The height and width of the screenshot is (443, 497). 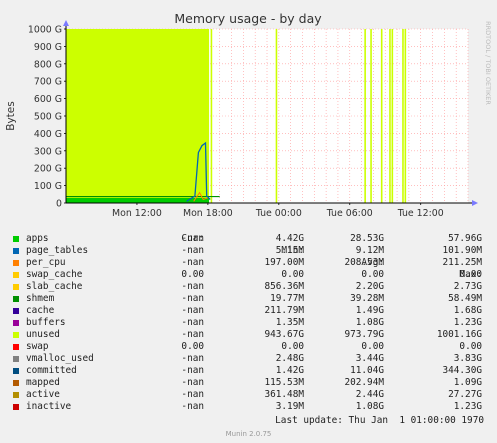 What do you see at coordinates (289, 358) in the screenshot?
I see `legend-min: 2.48G` at bounding box center [289, 358].